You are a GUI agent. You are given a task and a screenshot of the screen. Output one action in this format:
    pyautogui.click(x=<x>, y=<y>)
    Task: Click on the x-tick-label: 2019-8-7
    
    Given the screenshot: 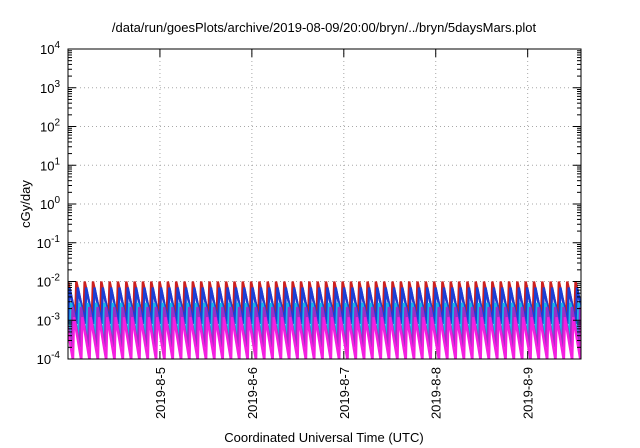 What is the action you would take?
    pyautogui.click(x=344, y=393)
    